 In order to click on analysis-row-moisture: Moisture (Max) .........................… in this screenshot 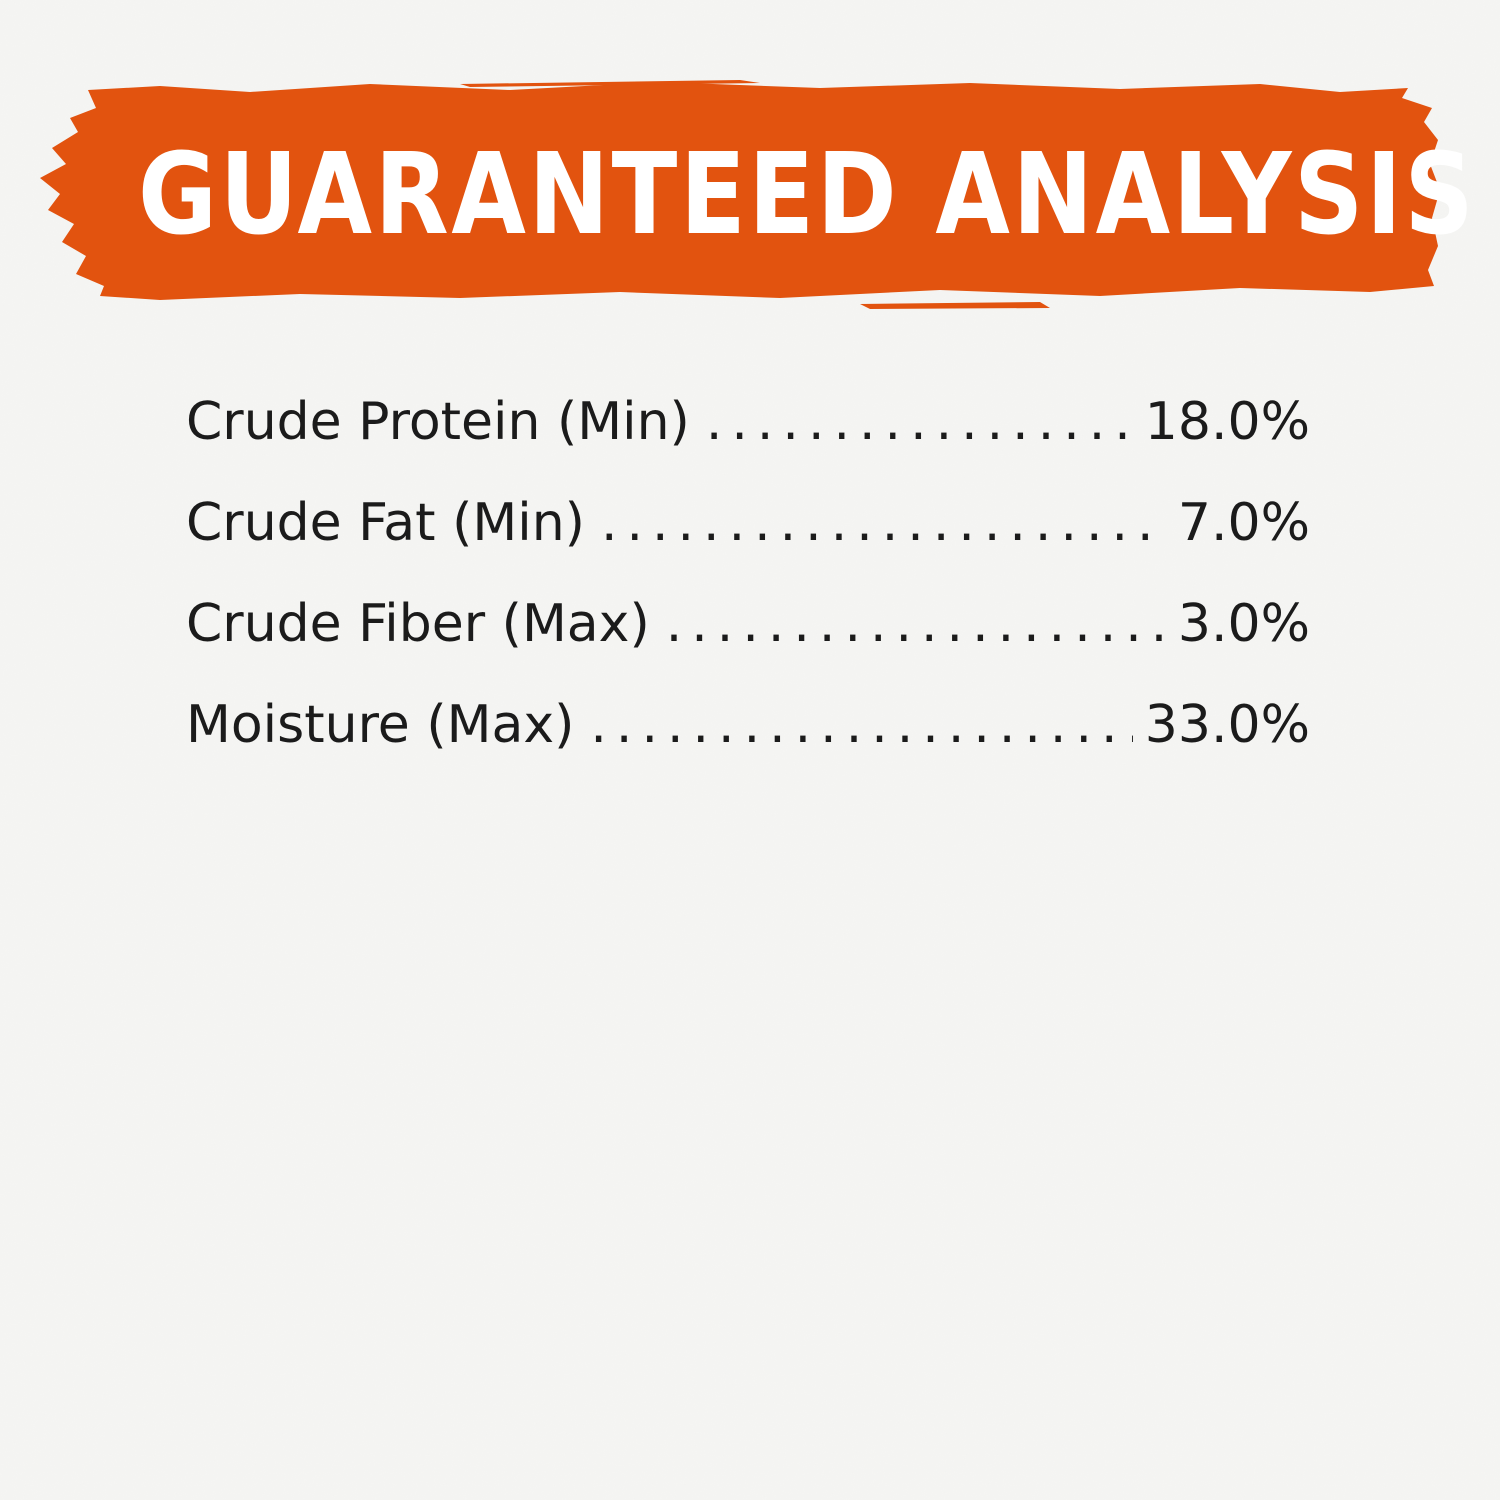, I will do `click(748, 735)`.